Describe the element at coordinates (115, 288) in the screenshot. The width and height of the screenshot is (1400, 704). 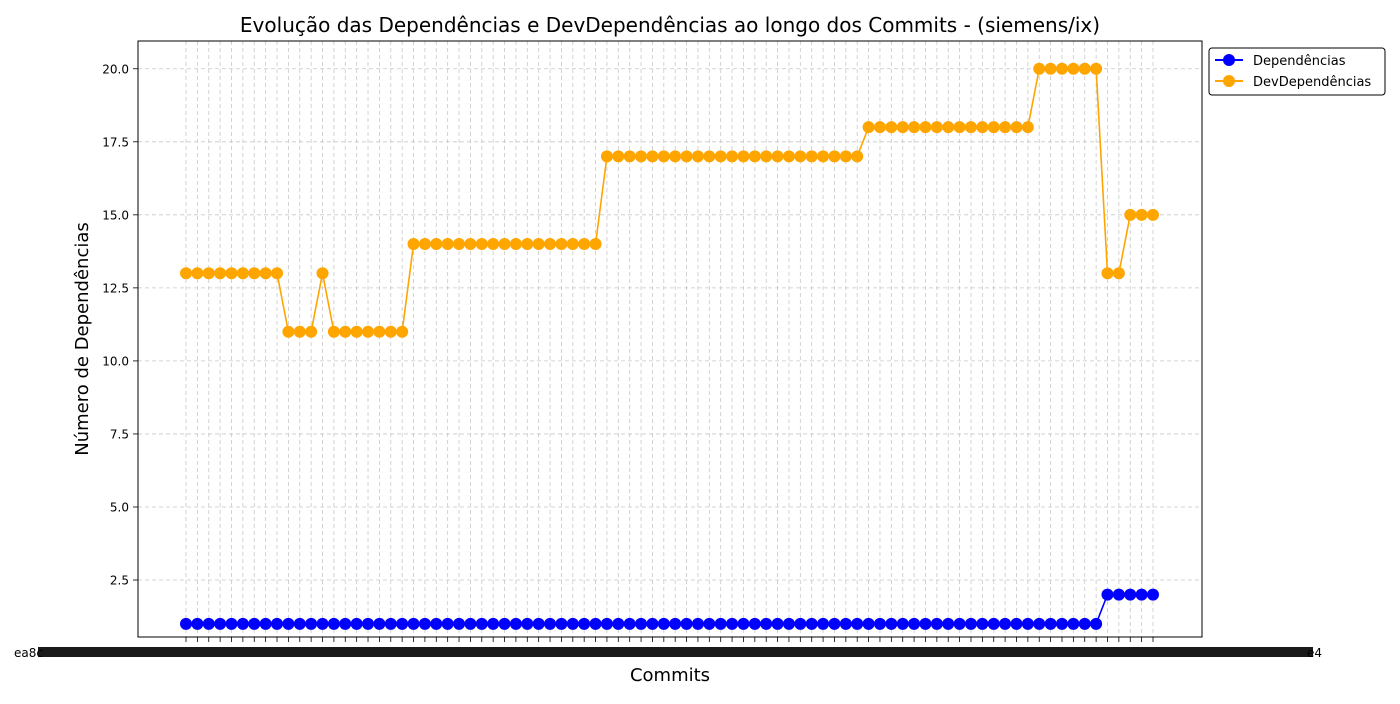
I see `y-tick-label: 12.5` at that location.